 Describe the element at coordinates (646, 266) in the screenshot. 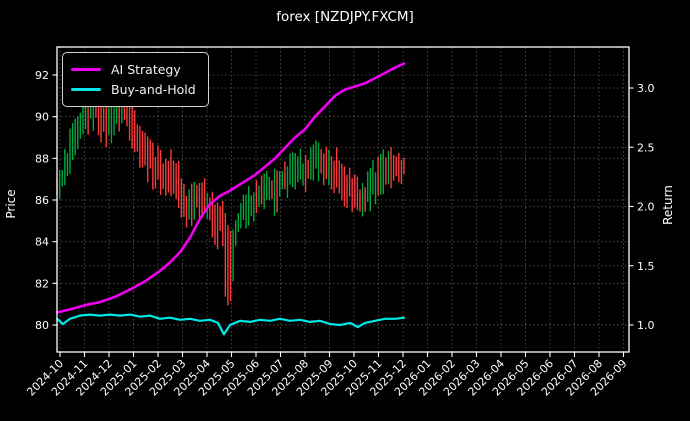

I see `return-tick-label: 1.5` at that location.